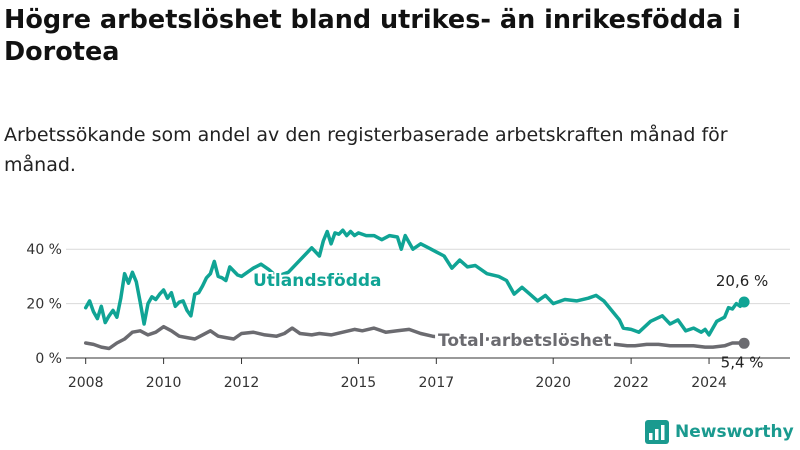  I want to click on end-label-total: 5,4 %, so click(742, 362).